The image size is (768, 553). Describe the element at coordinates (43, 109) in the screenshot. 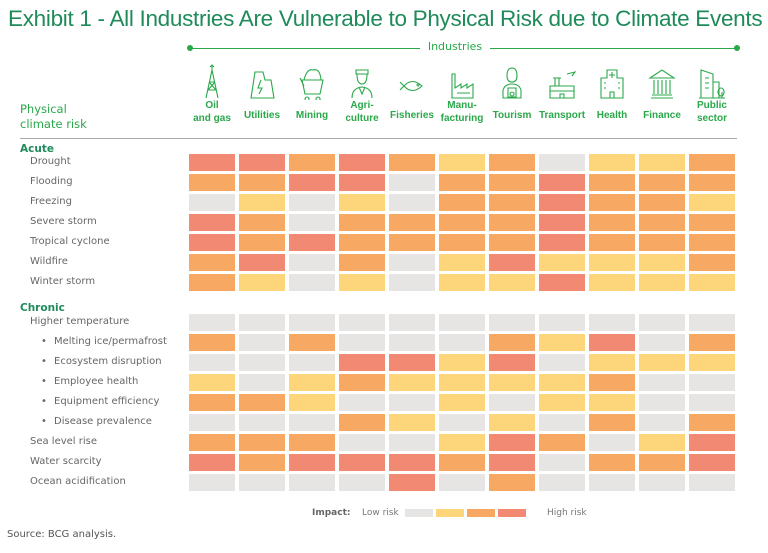

I see `row-header-line: Physical` at that location.